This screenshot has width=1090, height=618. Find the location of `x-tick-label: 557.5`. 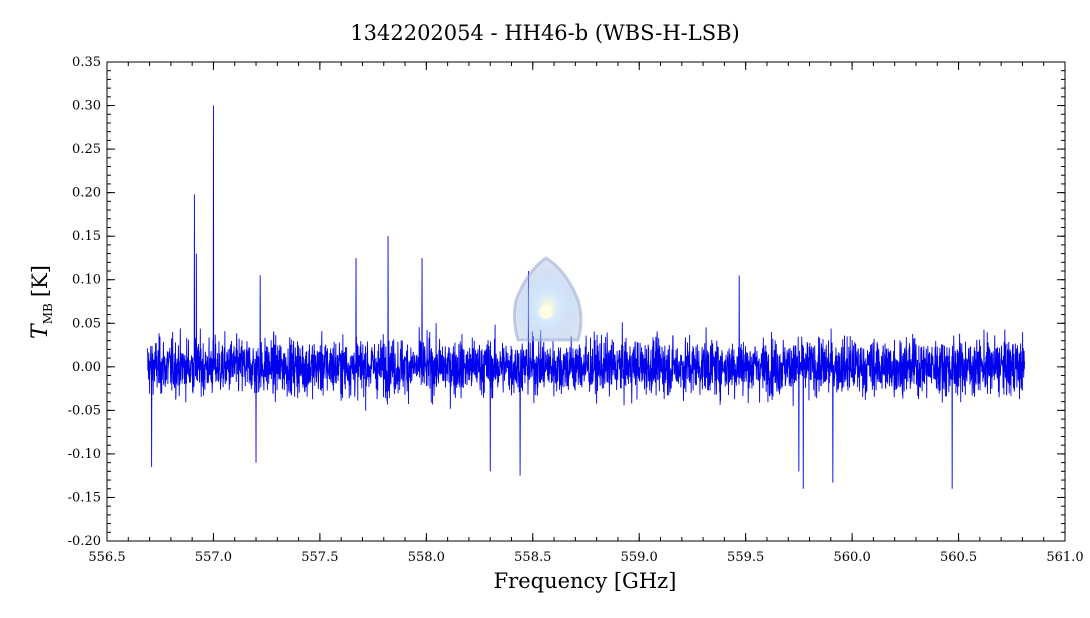

x-tick-label: 557.5 is located at coordinates (319, 557).